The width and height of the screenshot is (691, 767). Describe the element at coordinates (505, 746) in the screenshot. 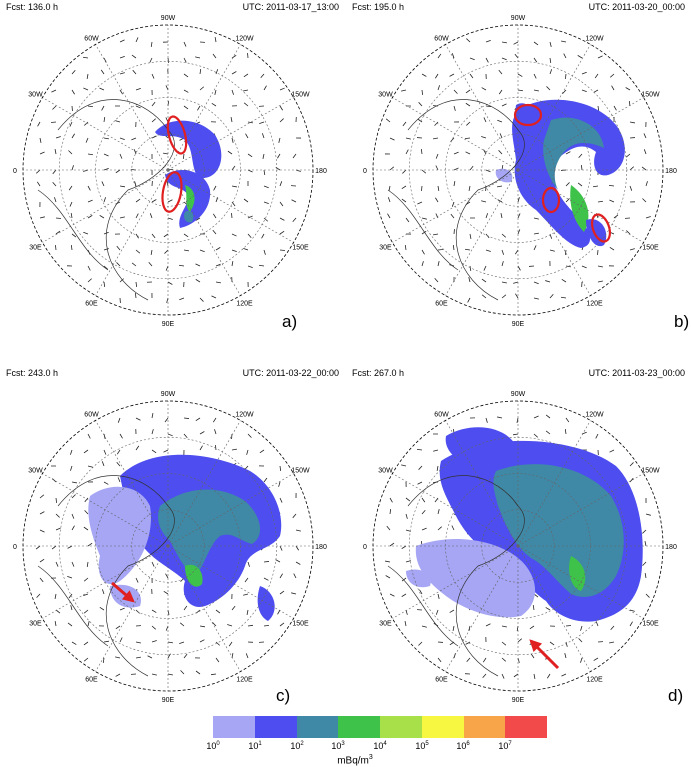

I see `colorbar-tick: 107` at that location.